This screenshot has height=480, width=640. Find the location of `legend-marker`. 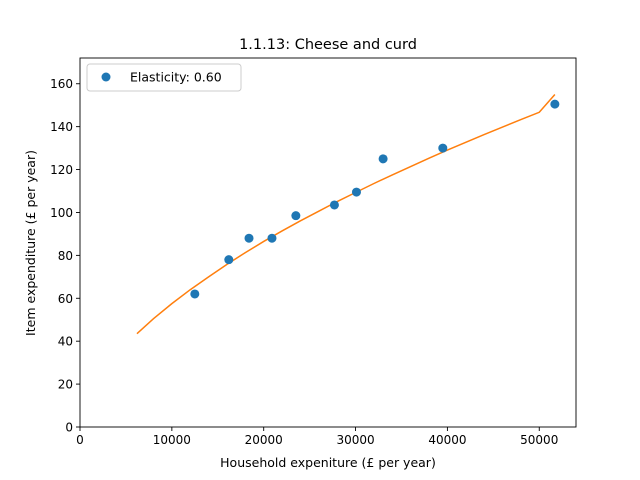

legend-marker is located at coordinates (106, 77).